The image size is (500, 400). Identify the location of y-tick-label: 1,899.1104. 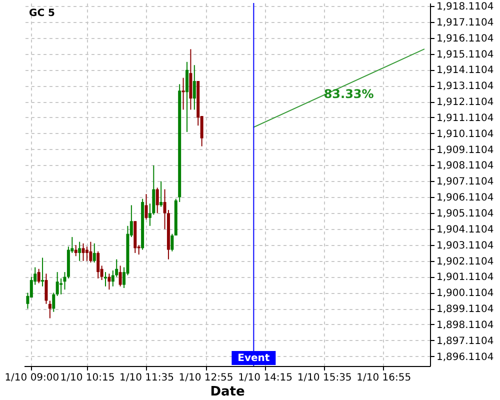
(465, 310).